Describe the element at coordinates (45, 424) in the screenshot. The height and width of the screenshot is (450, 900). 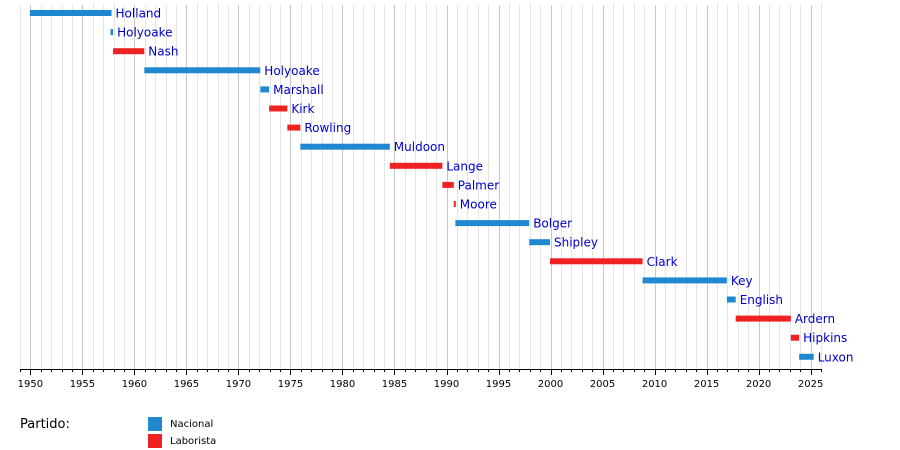
I see `legend-title: Partido:` at that location.